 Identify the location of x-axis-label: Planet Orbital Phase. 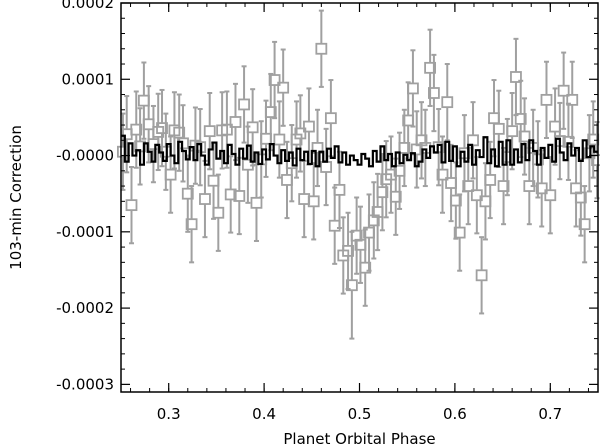
(359, 438).